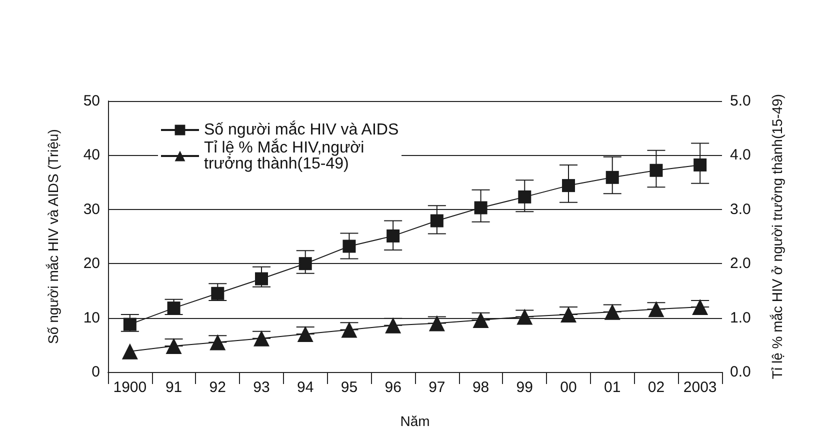  I want to click on x-tick-label: 2003, so click(700, 387).